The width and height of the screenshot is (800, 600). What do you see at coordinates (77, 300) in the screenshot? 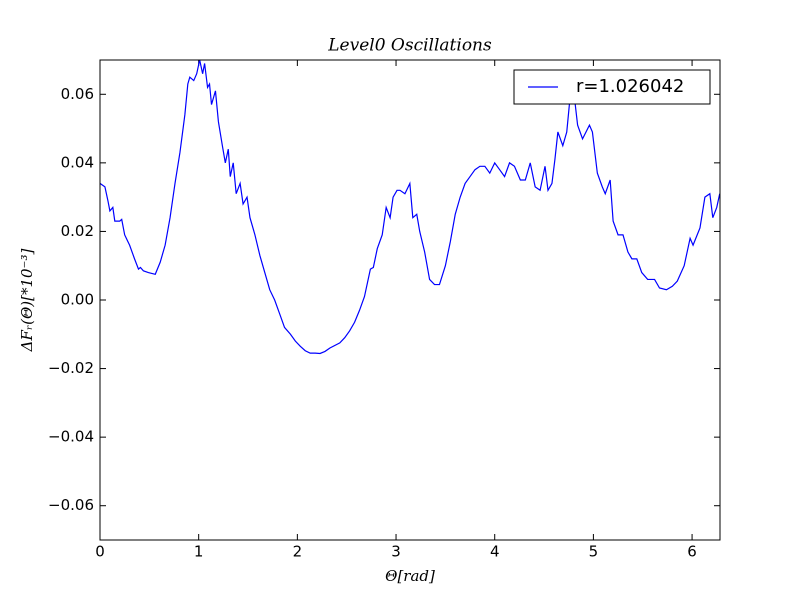
I see `y-tick-label: 0.00` at bounding box center [77, 300].